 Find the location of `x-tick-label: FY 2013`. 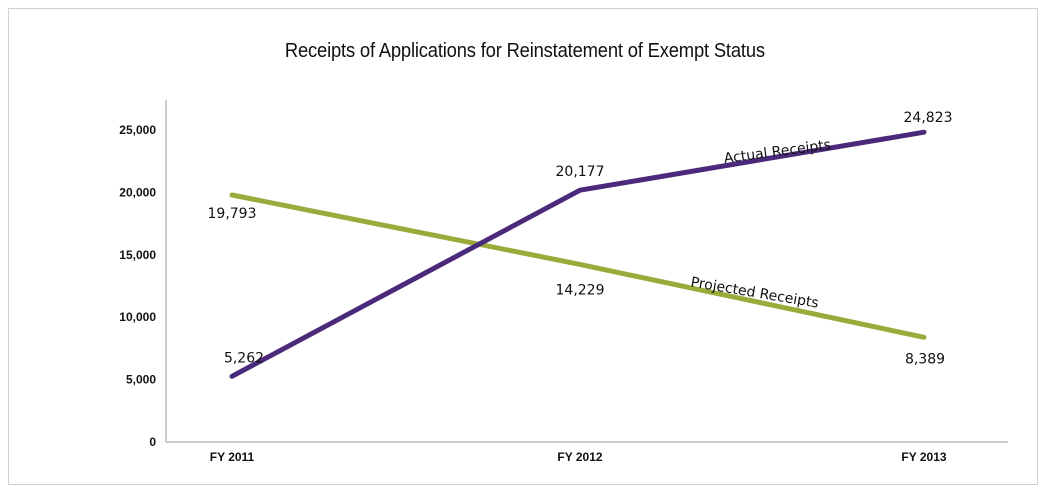

x-tick-label: FY 2013 is located at coordinates (923, 457).